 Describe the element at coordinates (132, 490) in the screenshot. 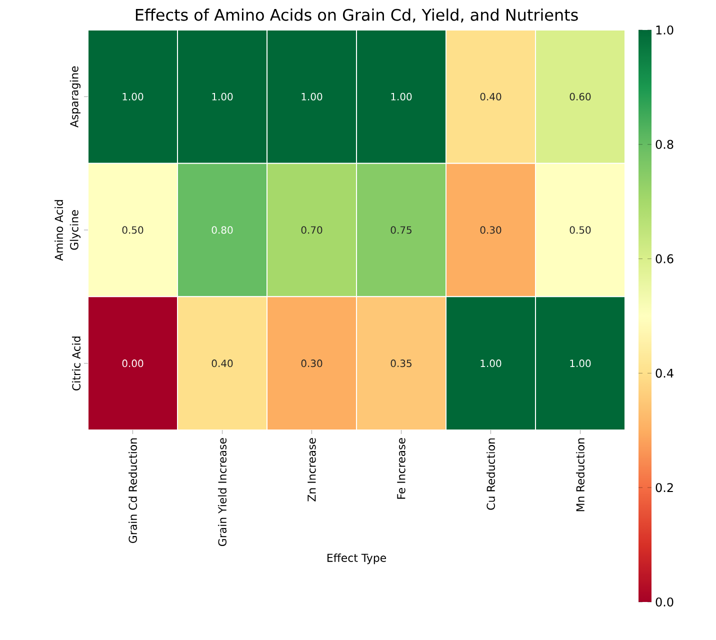

I see `x-tick-label: Grain Cd Reduction` at that location.